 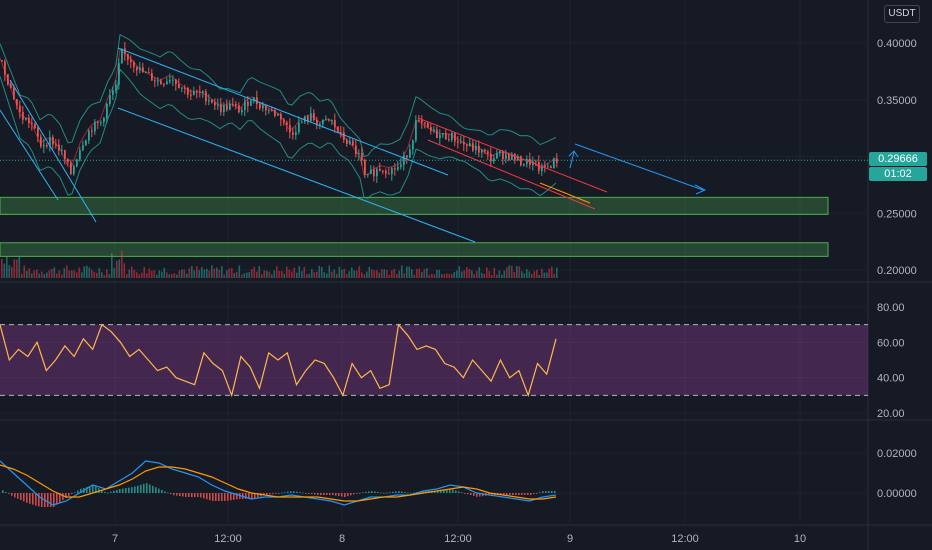 What do you see at coordinates (278, 133) in the screenshot?
I see `bollinger-lower-band` at bounding box center [278, 133].